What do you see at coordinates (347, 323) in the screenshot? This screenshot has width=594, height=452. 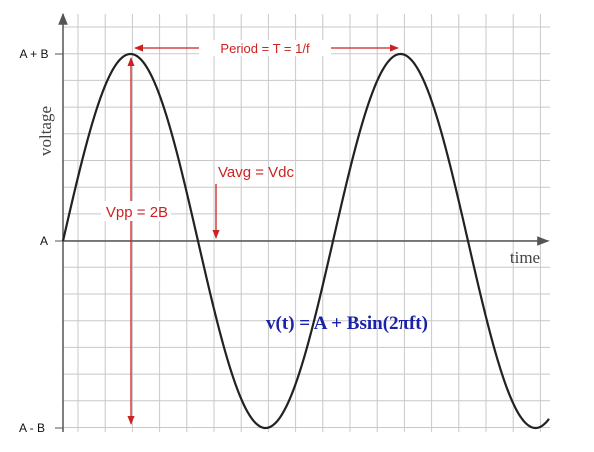 I see `formula-label: v(t) = A + Bsin(2πft)` at bounding box center [347, 323].